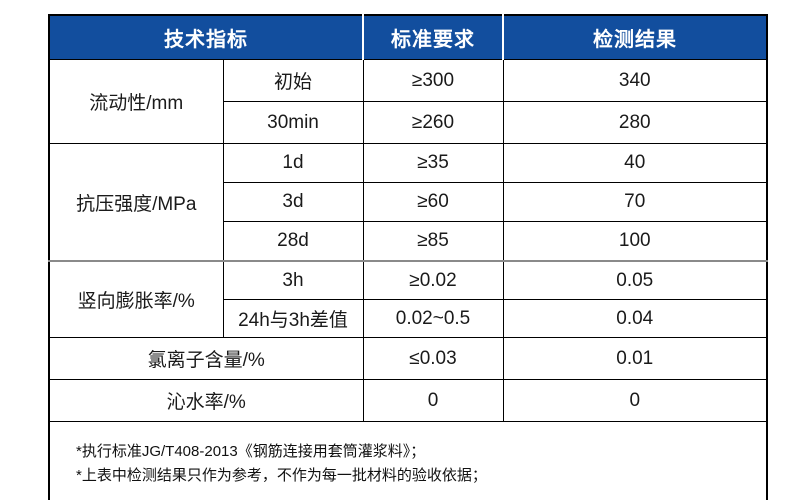  Describe the element at coordinates (433, 80) in the screenshot. I see `standard-value: ≥300` at that location.